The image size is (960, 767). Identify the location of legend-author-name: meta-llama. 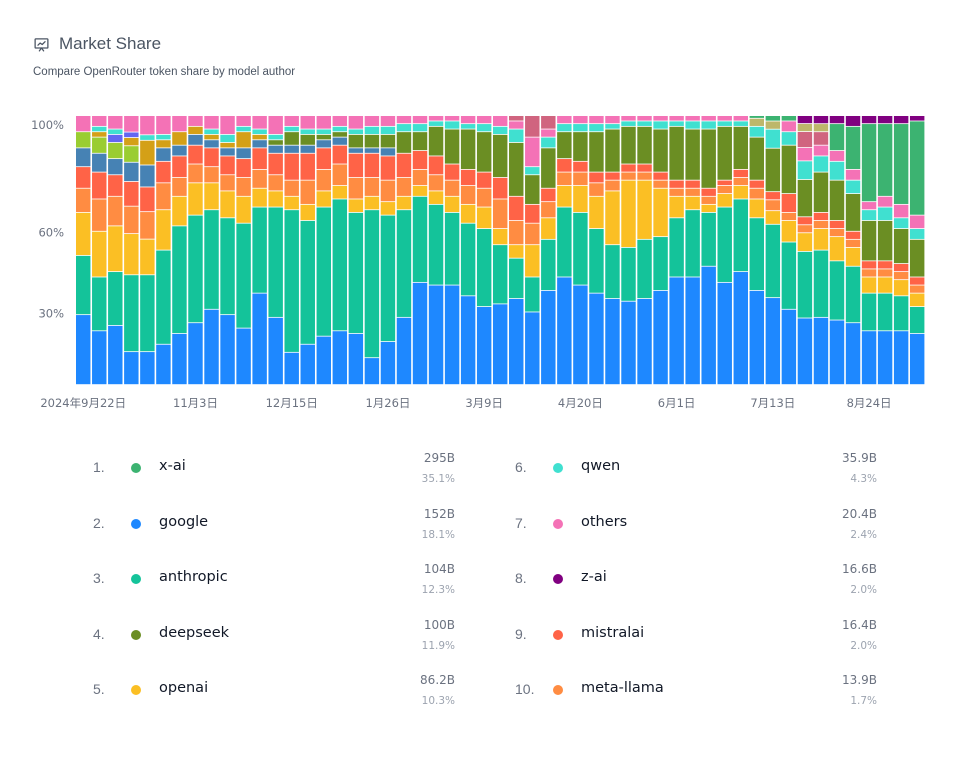
(622, 688).